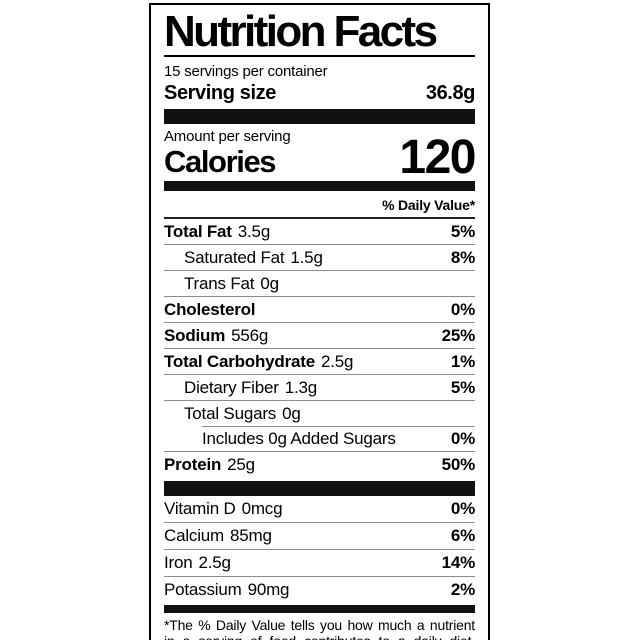  I want to click on nutrient-row-saturated-fat: Saturated Fat 1.5g 8%, so click(319, 257).